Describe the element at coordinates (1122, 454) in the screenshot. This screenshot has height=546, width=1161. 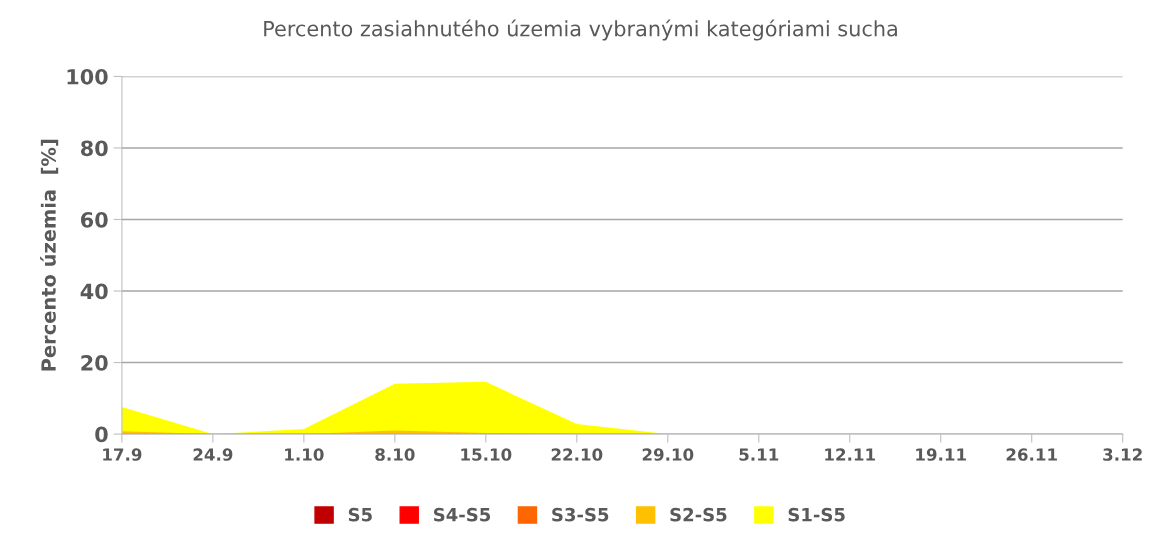
I see `x-tick-label: 3.12` at that location.